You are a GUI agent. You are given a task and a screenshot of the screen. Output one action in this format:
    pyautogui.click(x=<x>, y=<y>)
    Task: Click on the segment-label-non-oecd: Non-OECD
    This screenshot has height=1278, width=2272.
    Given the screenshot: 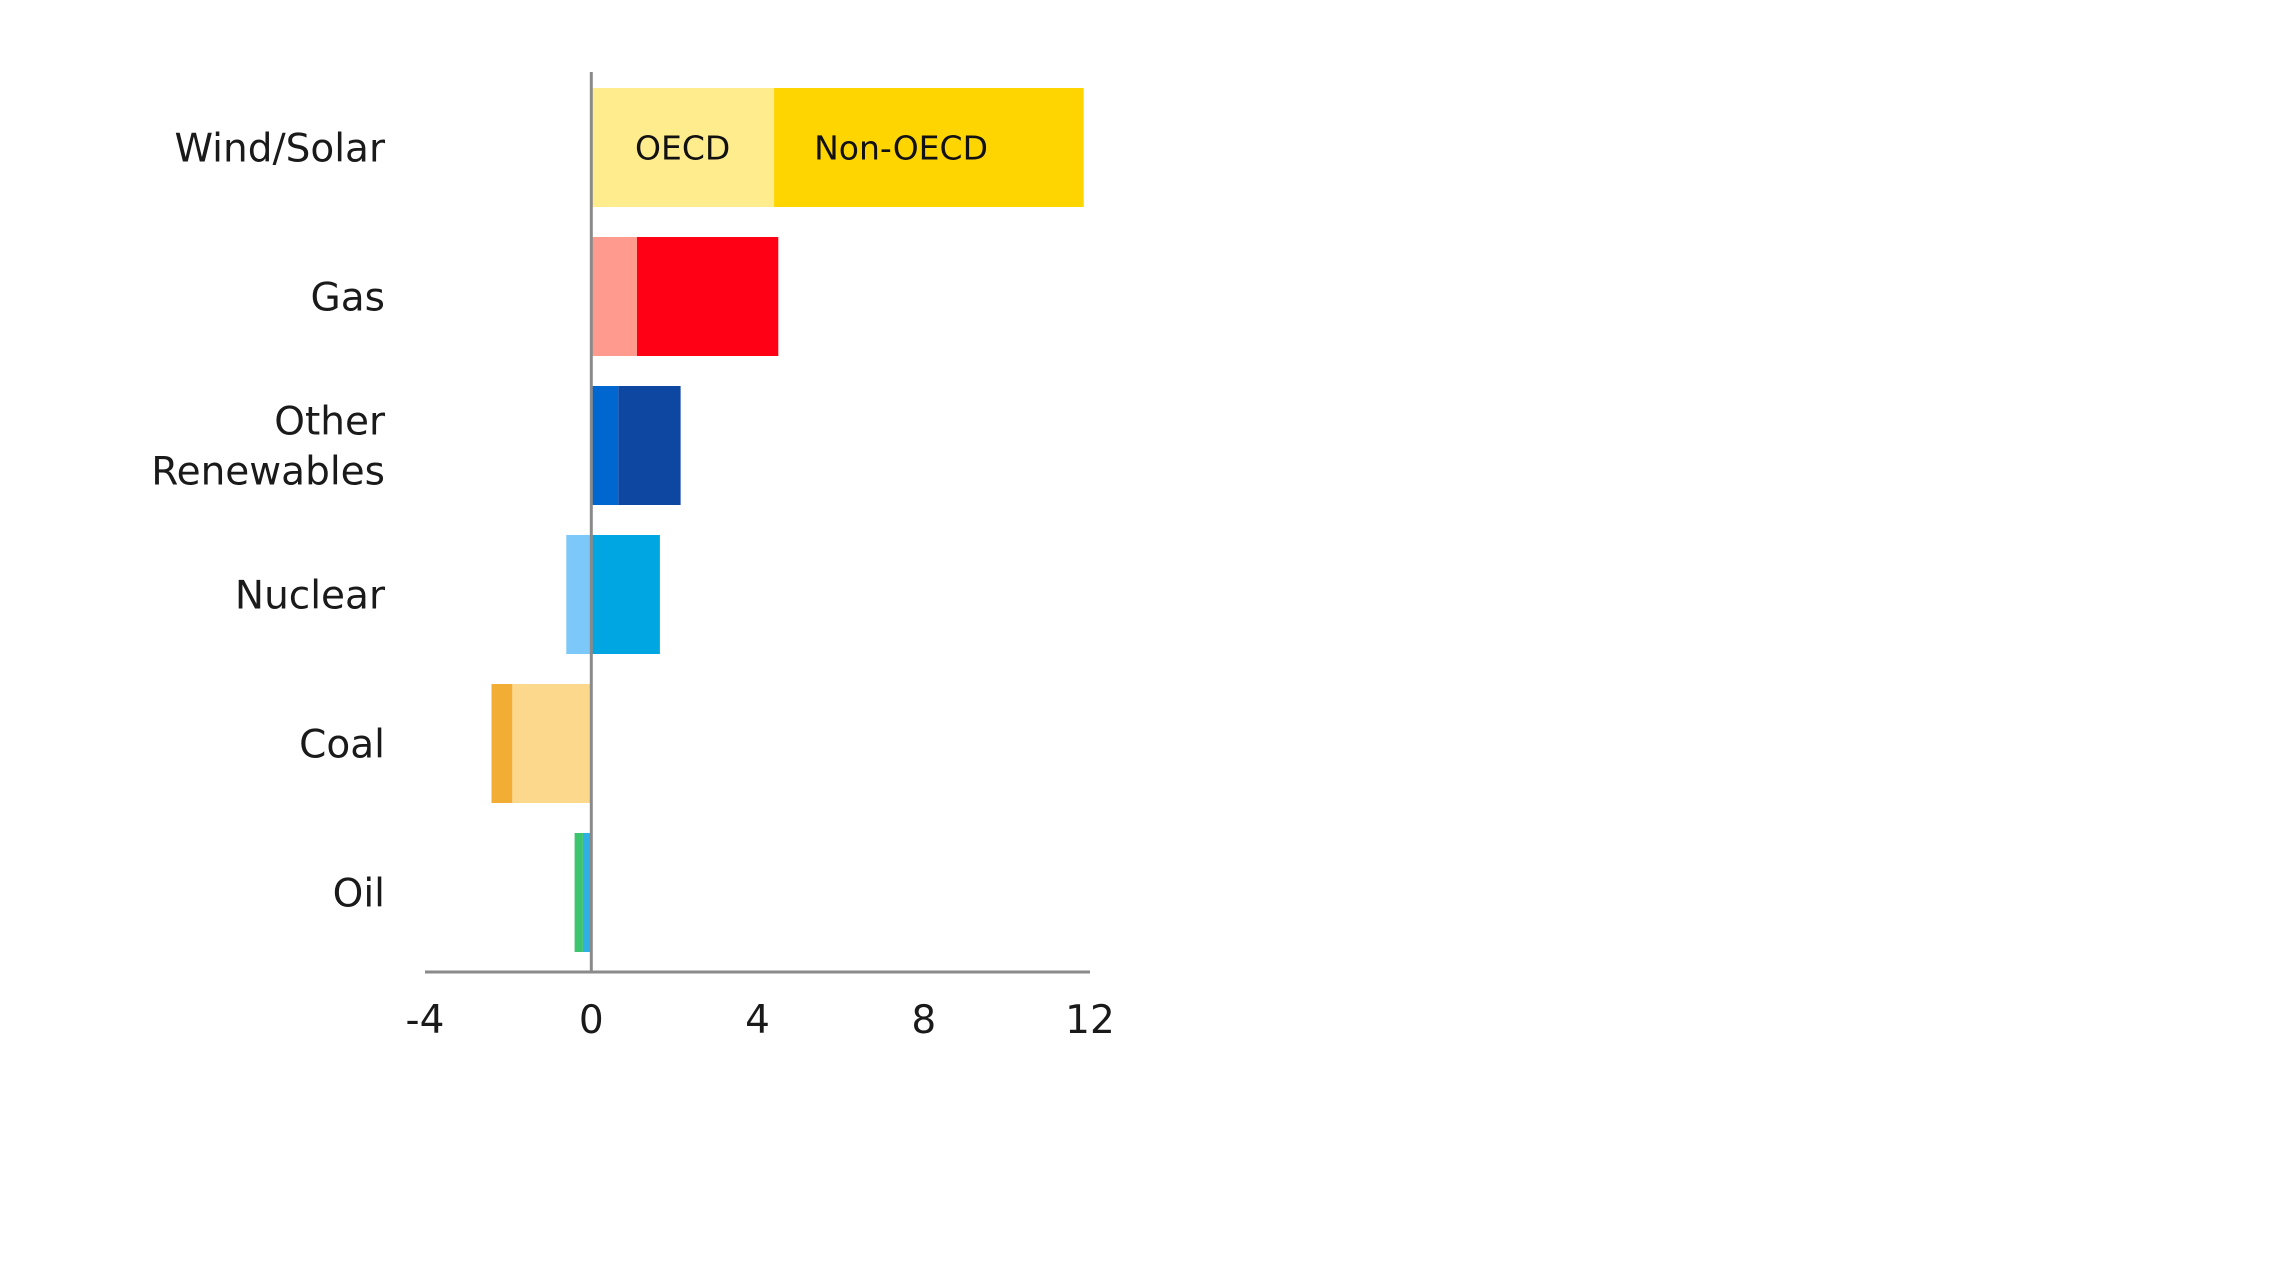 What is the action you would take?
    pyautogui.click(x=901, y=148)
    